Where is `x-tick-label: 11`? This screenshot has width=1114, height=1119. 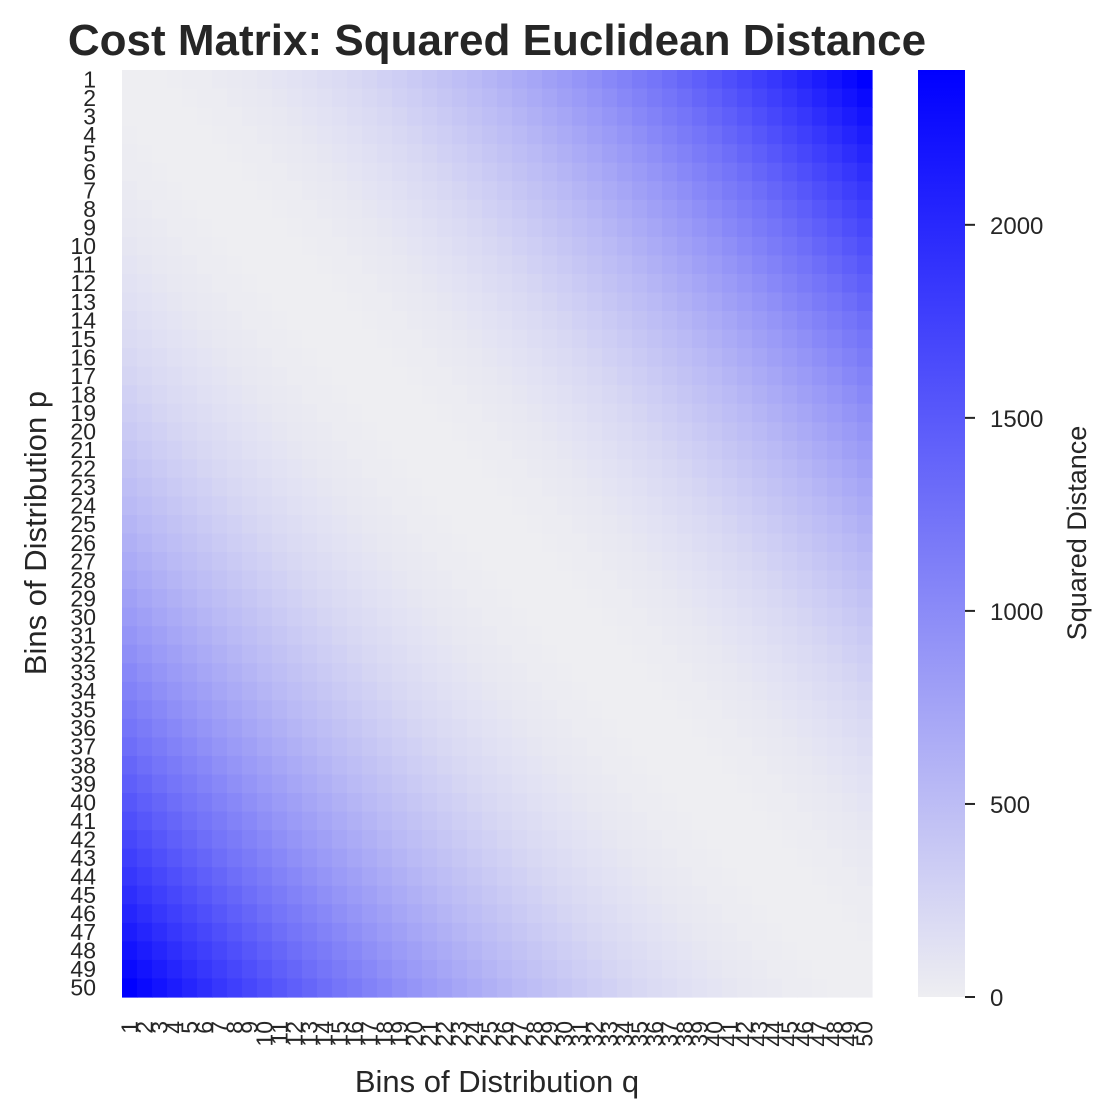
x-tick-label: 11 is located at coordinates (280, 1033).